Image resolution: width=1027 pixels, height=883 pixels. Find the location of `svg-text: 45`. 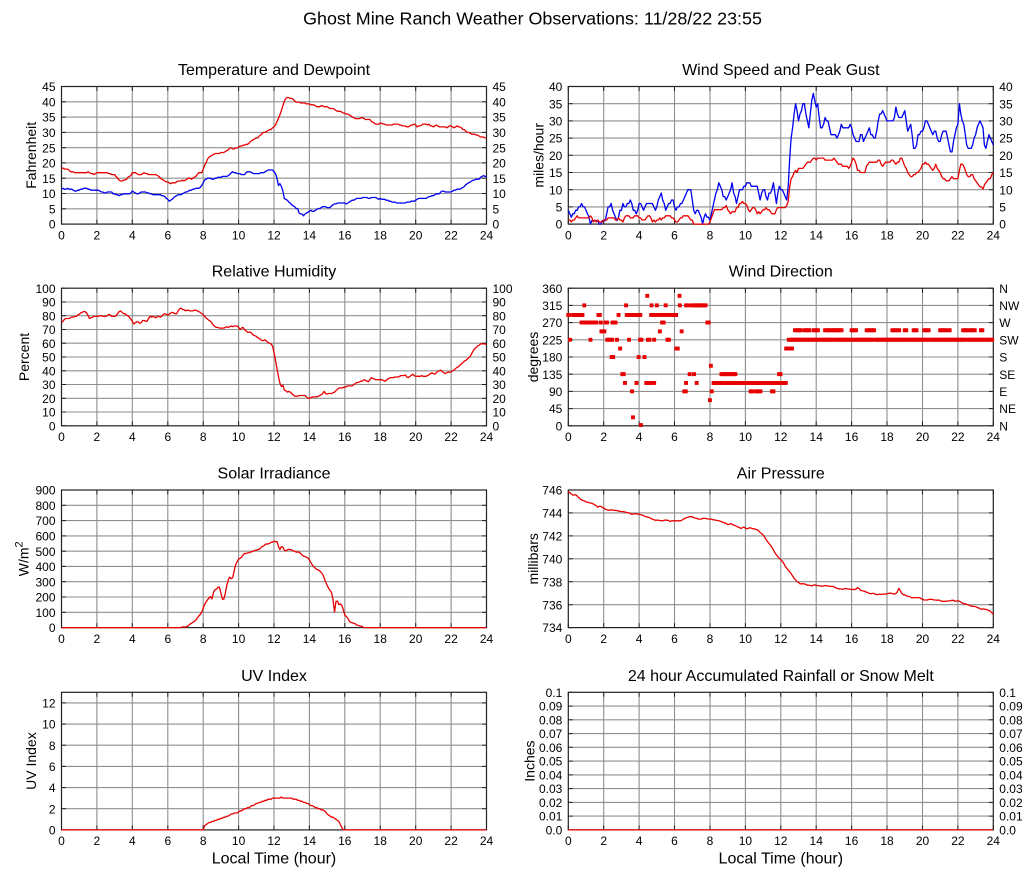

svg-text: 45 is located at coordinates (49, 87).